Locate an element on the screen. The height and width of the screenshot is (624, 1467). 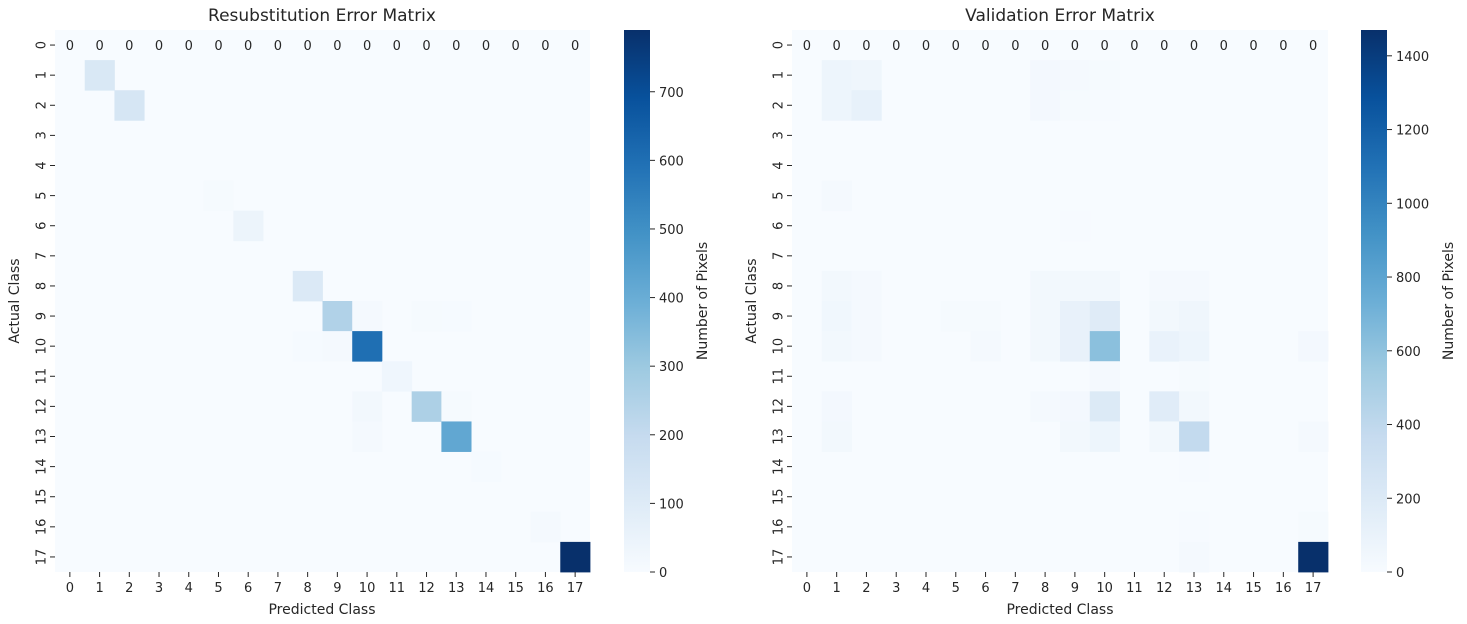
y-tick-label: 11 is located at coordinates (779, 376).